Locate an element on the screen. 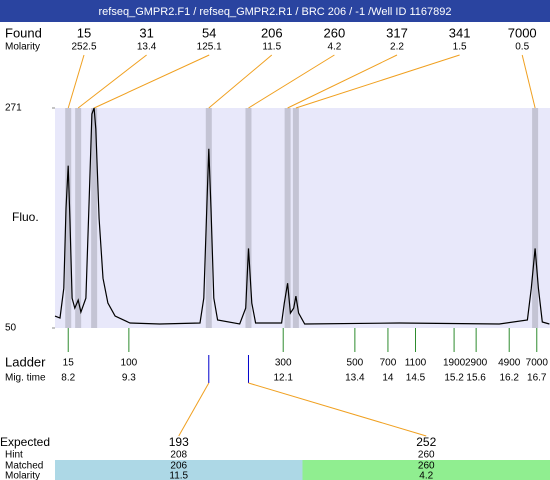 The height and width of the screenshot is (480, 550). found-molarity: 11.5 is located at coordinates (271, 47).